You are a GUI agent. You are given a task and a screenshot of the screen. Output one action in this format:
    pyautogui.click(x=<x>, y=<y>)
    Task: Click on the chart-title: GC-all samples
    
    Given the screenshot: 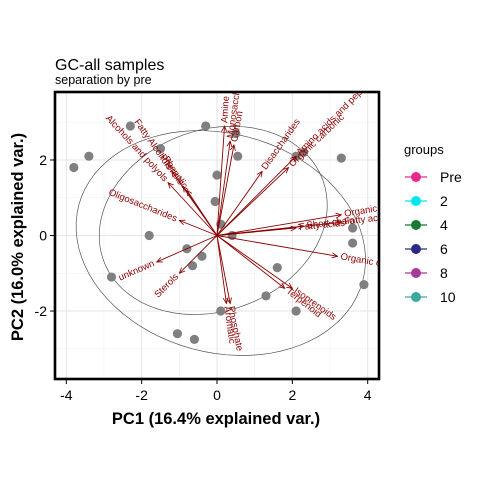 What is the action you would take?
    pyautogui.click(x=109, y=65)
    